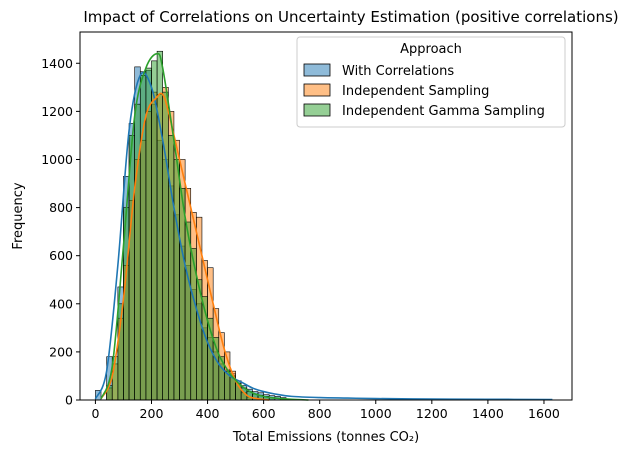 The image size is (630, 453). Describe the element at coordinates (95, 413) in the screenshot. I see `x-tick-label: 0` at that location.